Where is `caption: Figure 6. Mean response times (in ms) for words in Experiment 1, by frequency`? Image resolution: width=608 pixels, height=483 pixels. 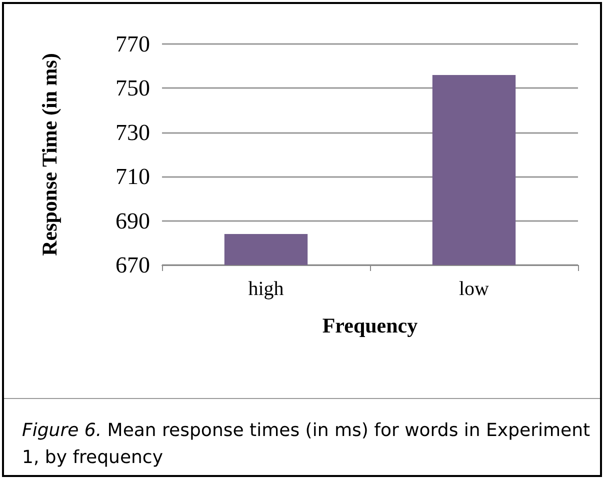
caption: Figure 6. Mean response times (in ms) for words in Experiment 1, by frequency is located at coordinates (307, 444).